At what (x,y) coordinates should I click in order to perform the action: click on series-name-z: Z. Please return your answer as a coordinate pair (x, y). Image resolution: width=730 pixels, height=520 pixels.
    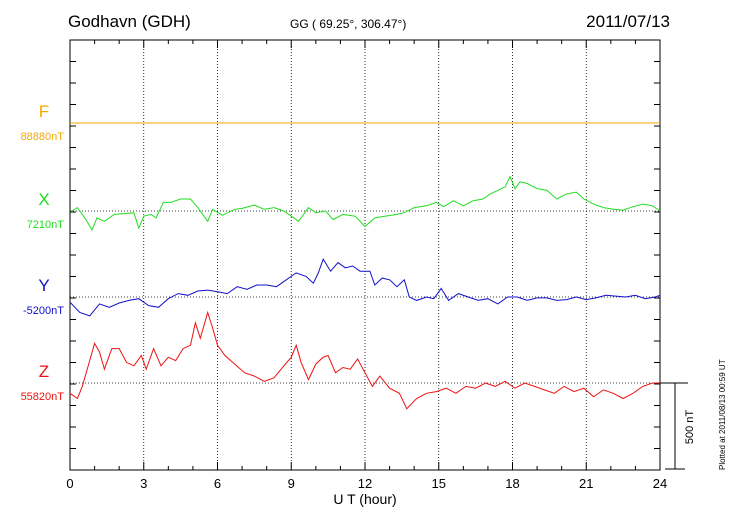
    Looking at the image, I should click on (44, 371).